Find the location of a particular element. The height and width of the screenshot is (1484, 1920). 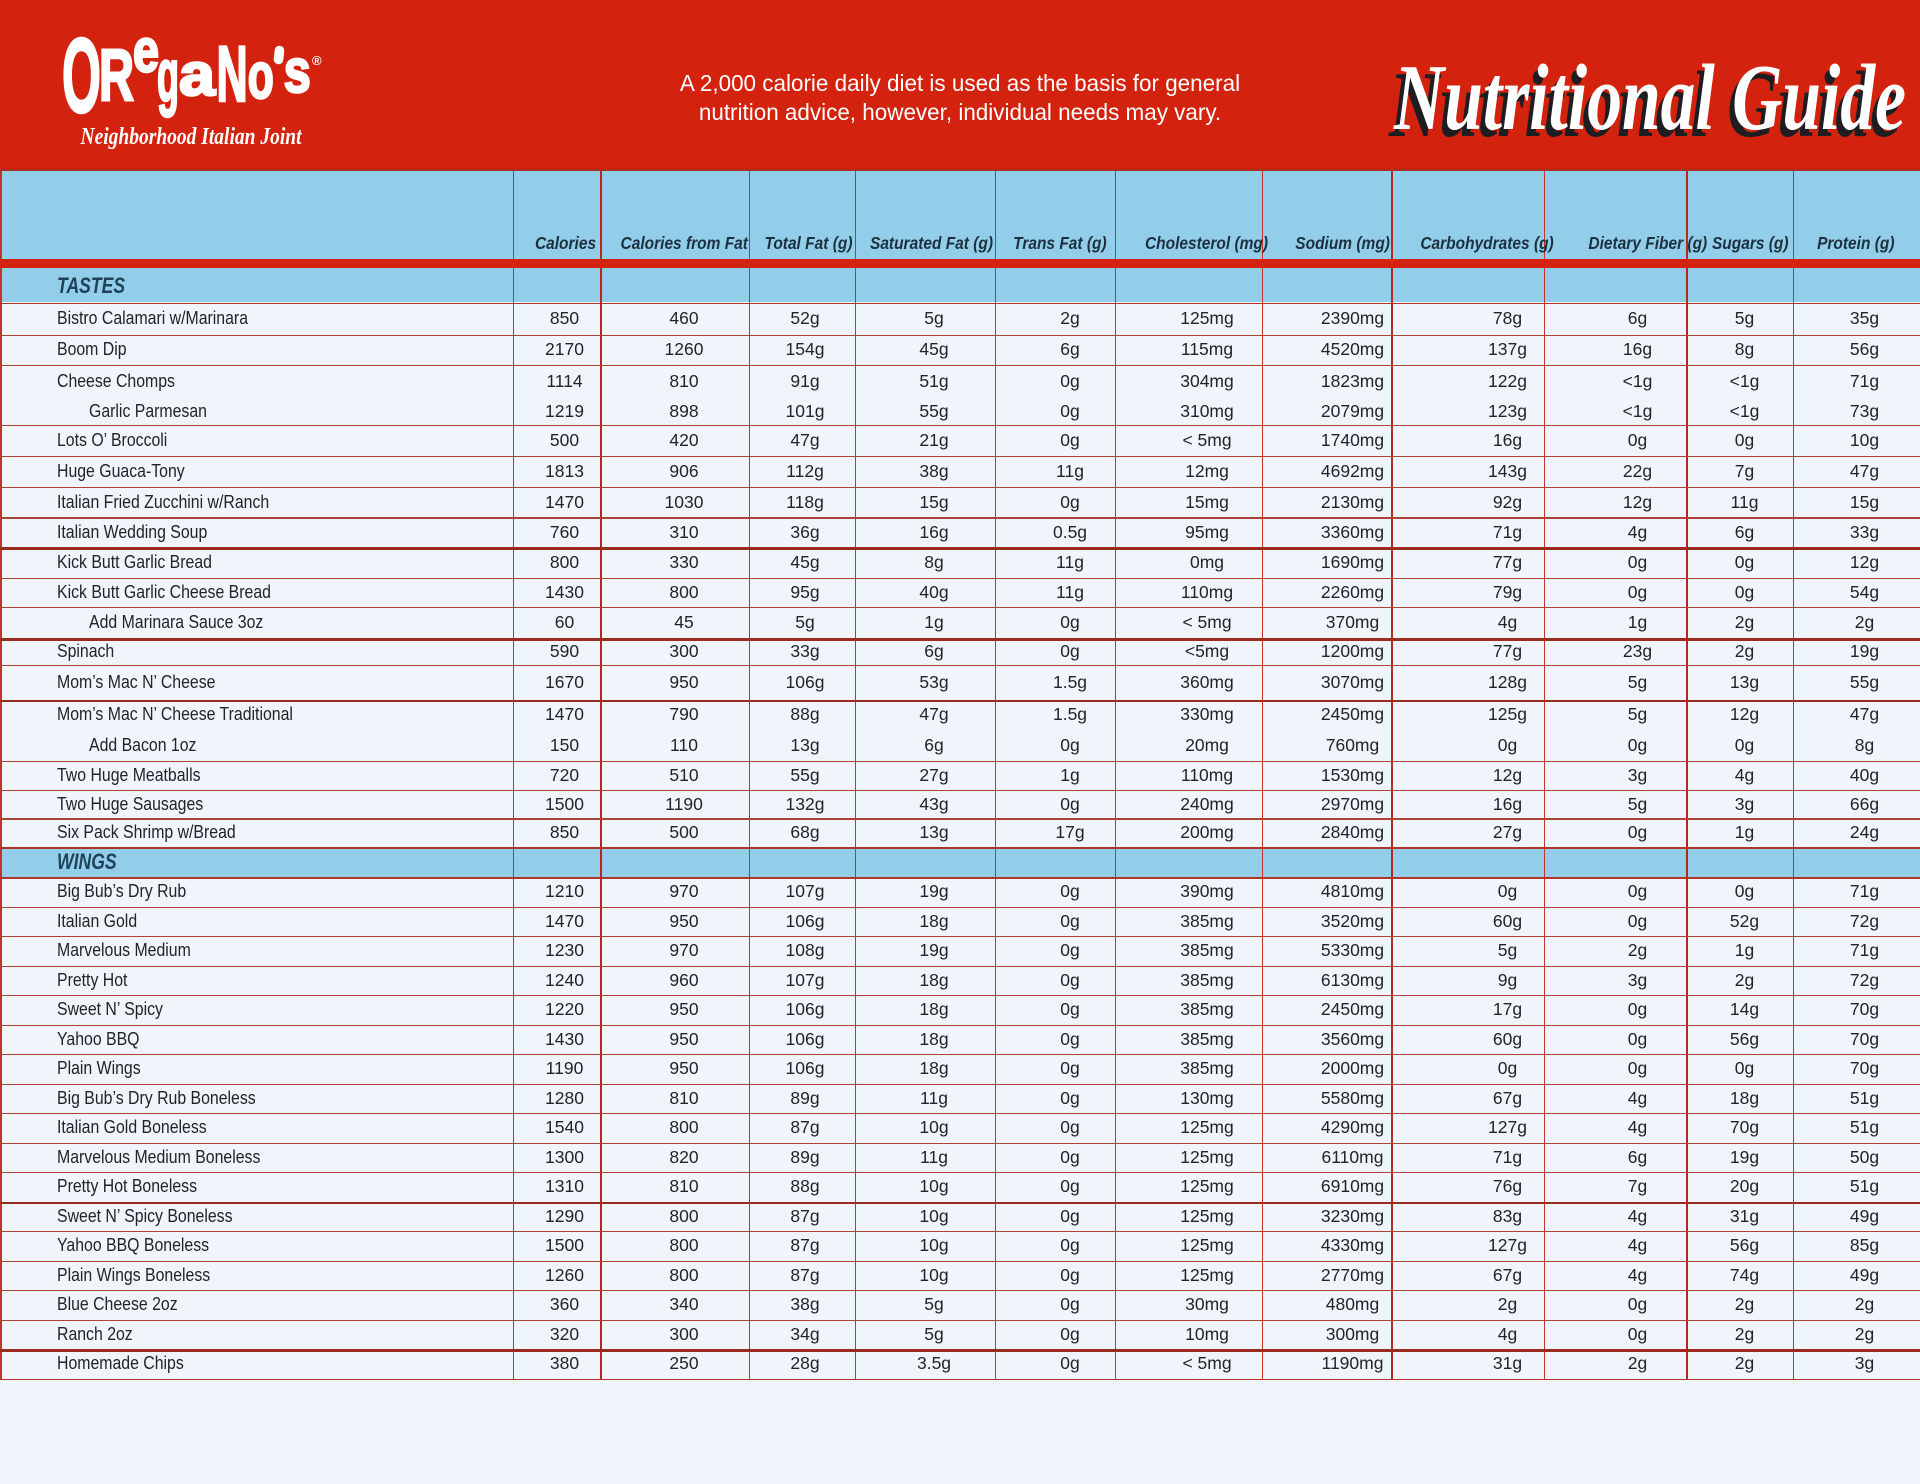

svg-text: Neighborhood Italian Joint is located at coordinates (191, 136).